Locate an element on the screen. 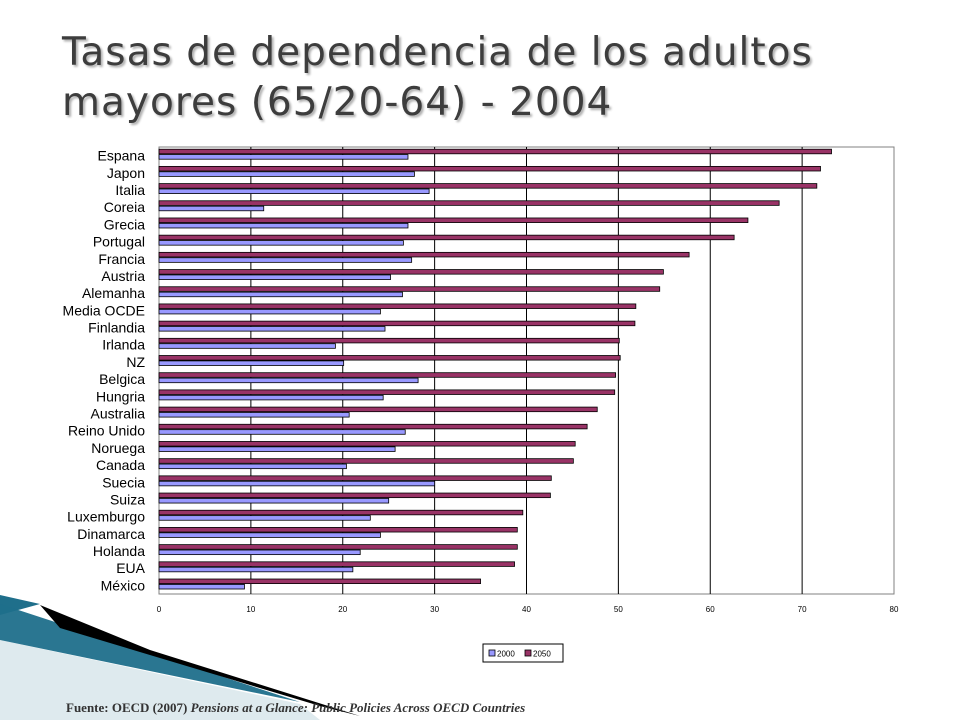 This screenshot has width=960, height=720. legend-swatch-2050 is located at coordinates (528, 653).